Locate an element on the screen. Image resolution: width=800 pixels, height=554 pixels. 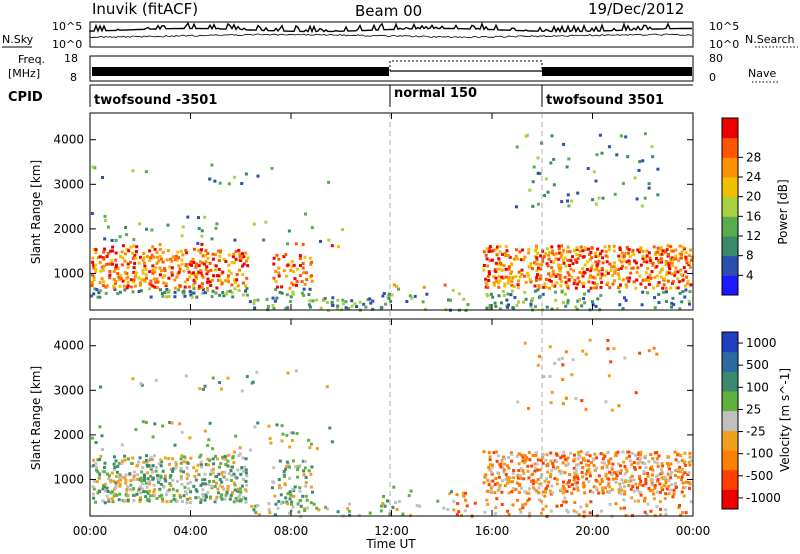
colorbar-swatch is located at coordinates (730, 187).